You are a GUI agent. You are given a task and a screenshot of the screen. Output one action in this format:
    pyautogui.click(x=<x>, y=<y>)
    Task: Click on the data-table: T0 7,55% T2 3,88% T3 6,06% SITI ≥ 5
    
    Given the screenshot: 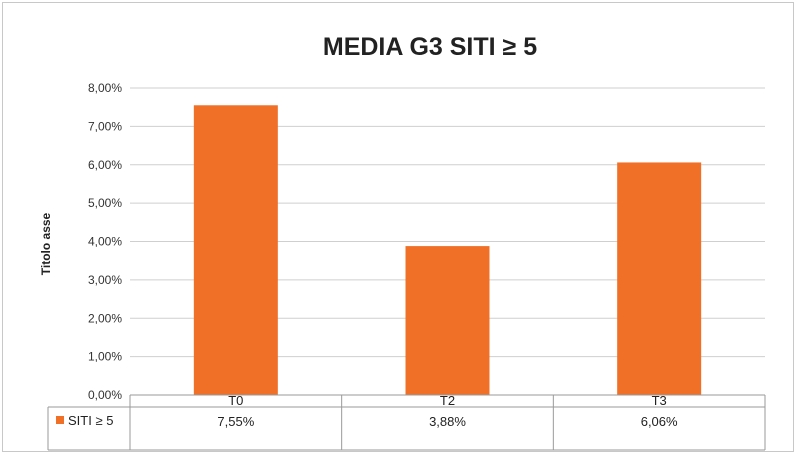 What is the action you would take?
    pyautogui.click(x=406, y=422)
    